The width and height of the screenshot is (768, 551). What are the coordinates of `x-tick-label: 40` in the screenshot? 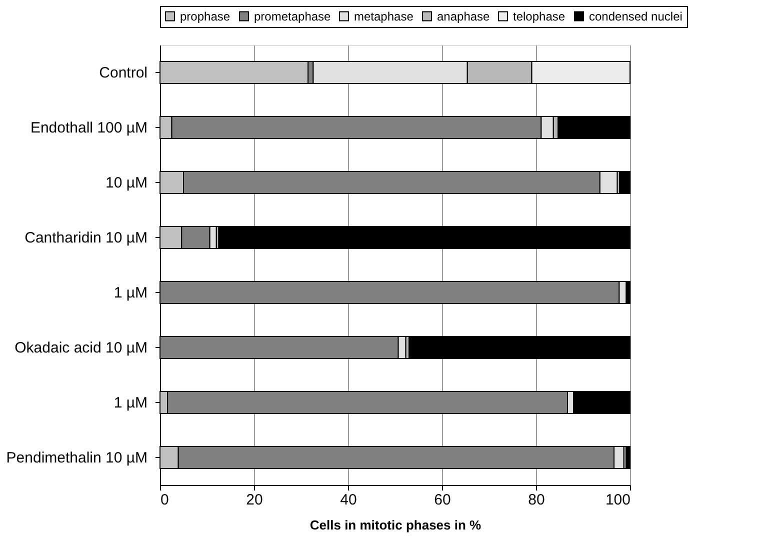 It's located at (348, 500).